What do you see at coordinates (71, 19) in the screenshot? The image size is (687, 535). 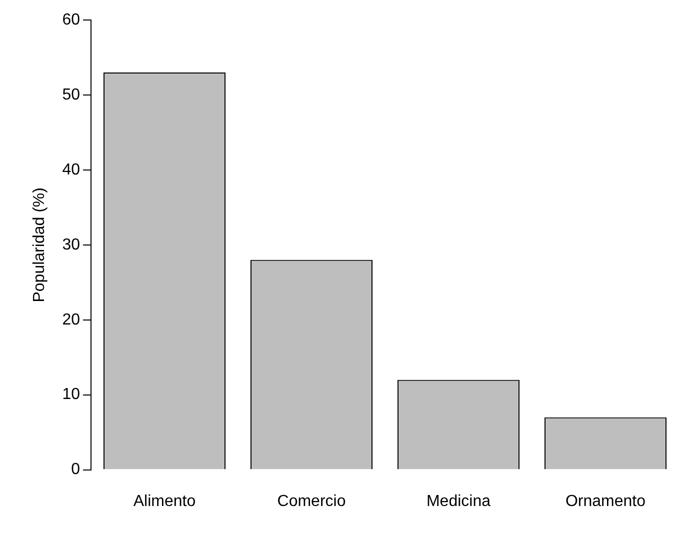 I see `y-tick-label: 60` at bounding box center [71, 19].